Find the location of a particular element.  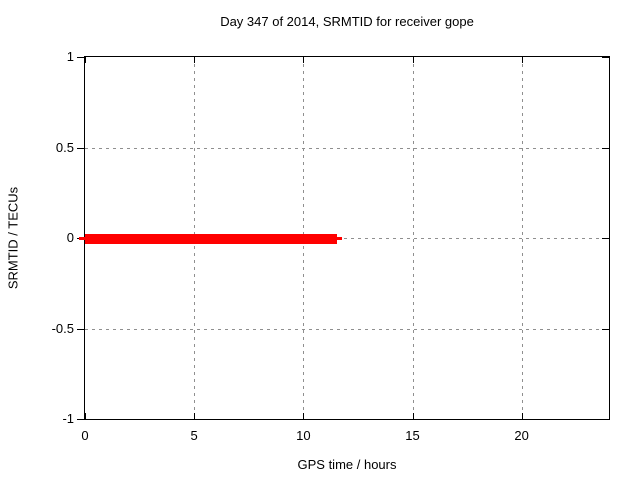

x-axis-label: GPS time / hours is located at coordinates (347, 464).